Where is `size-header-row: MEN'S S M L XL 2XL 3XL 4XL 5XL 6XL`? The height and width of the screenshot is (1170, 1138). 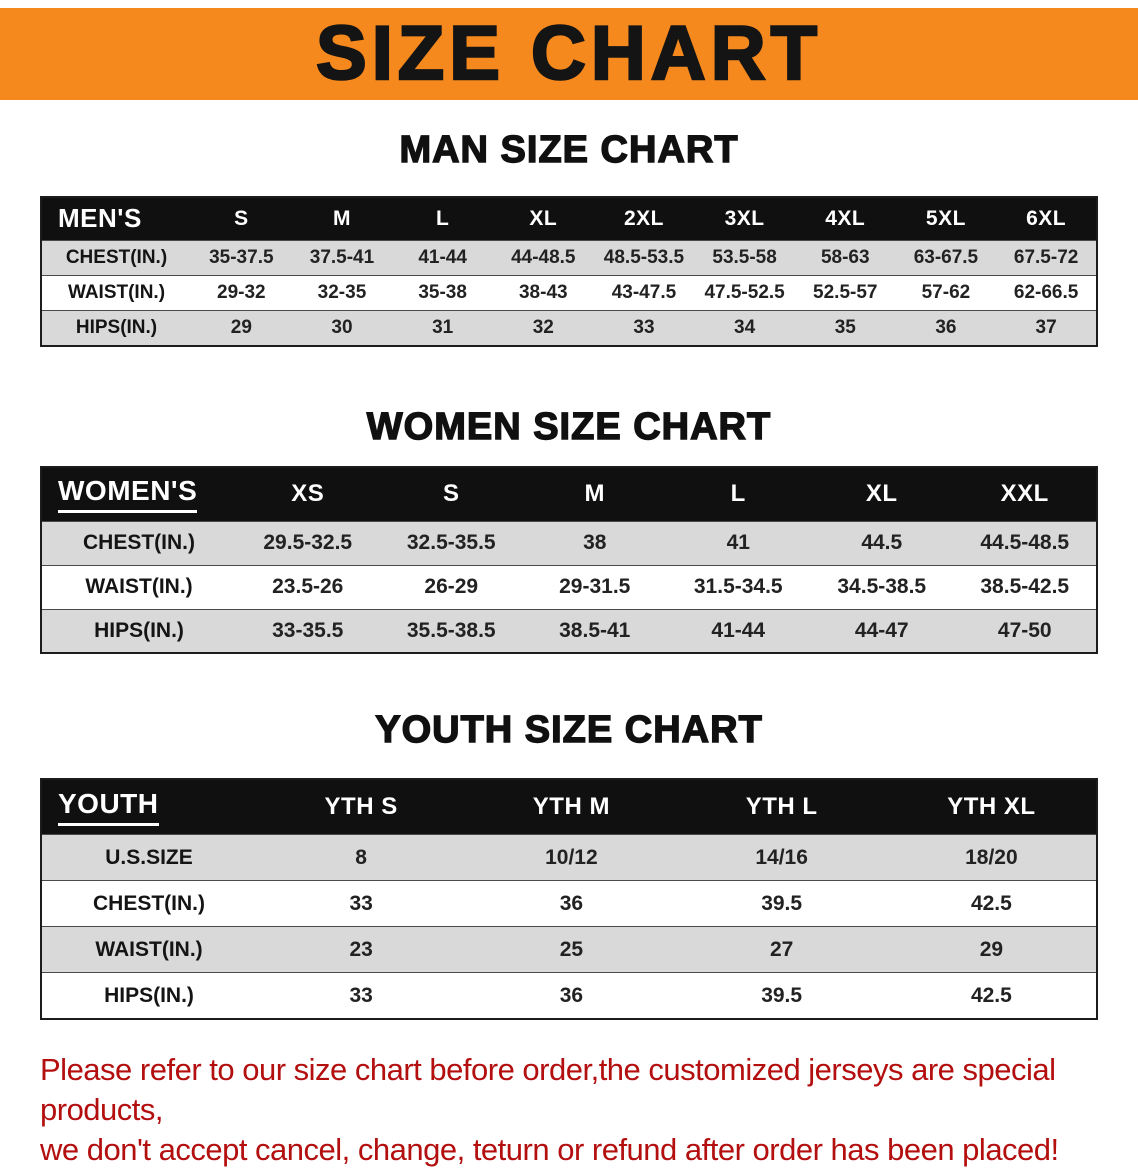
size-header-row: MEN'S S M L XL 2XL 3XL 4XL 5XL 6XL is located at coordinates (569, 218).